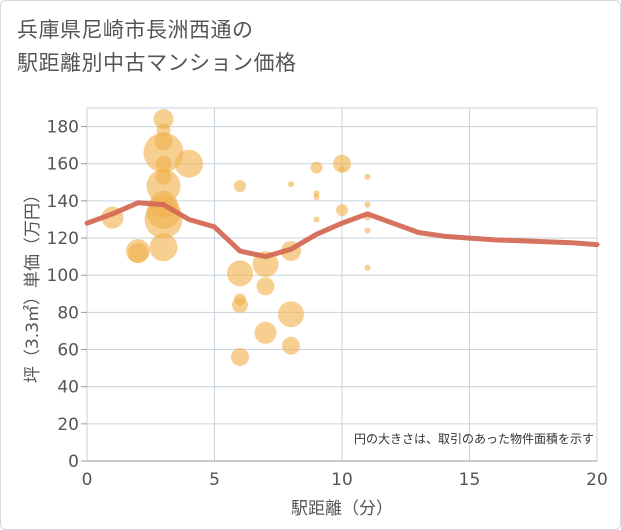  I want to click on trend-line, so click(342, 230).